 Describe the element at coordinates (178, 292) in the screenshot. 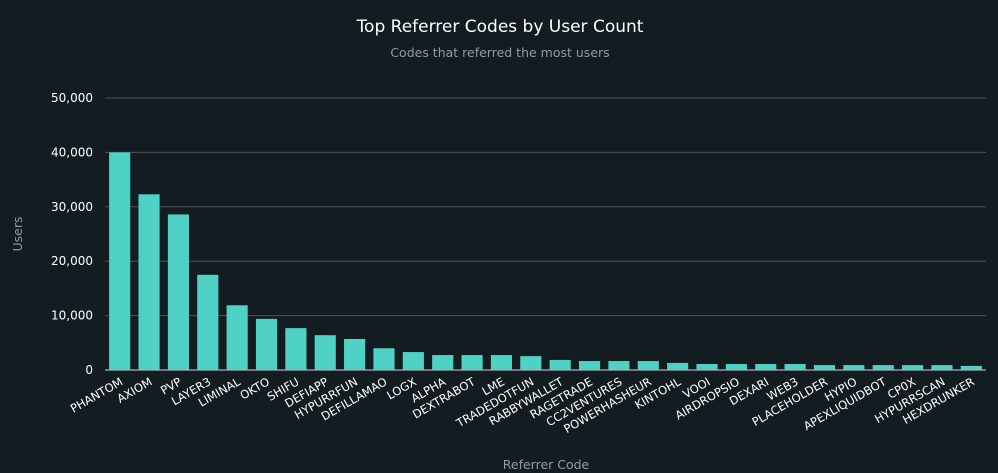

I see `bar-pvp` at that location.